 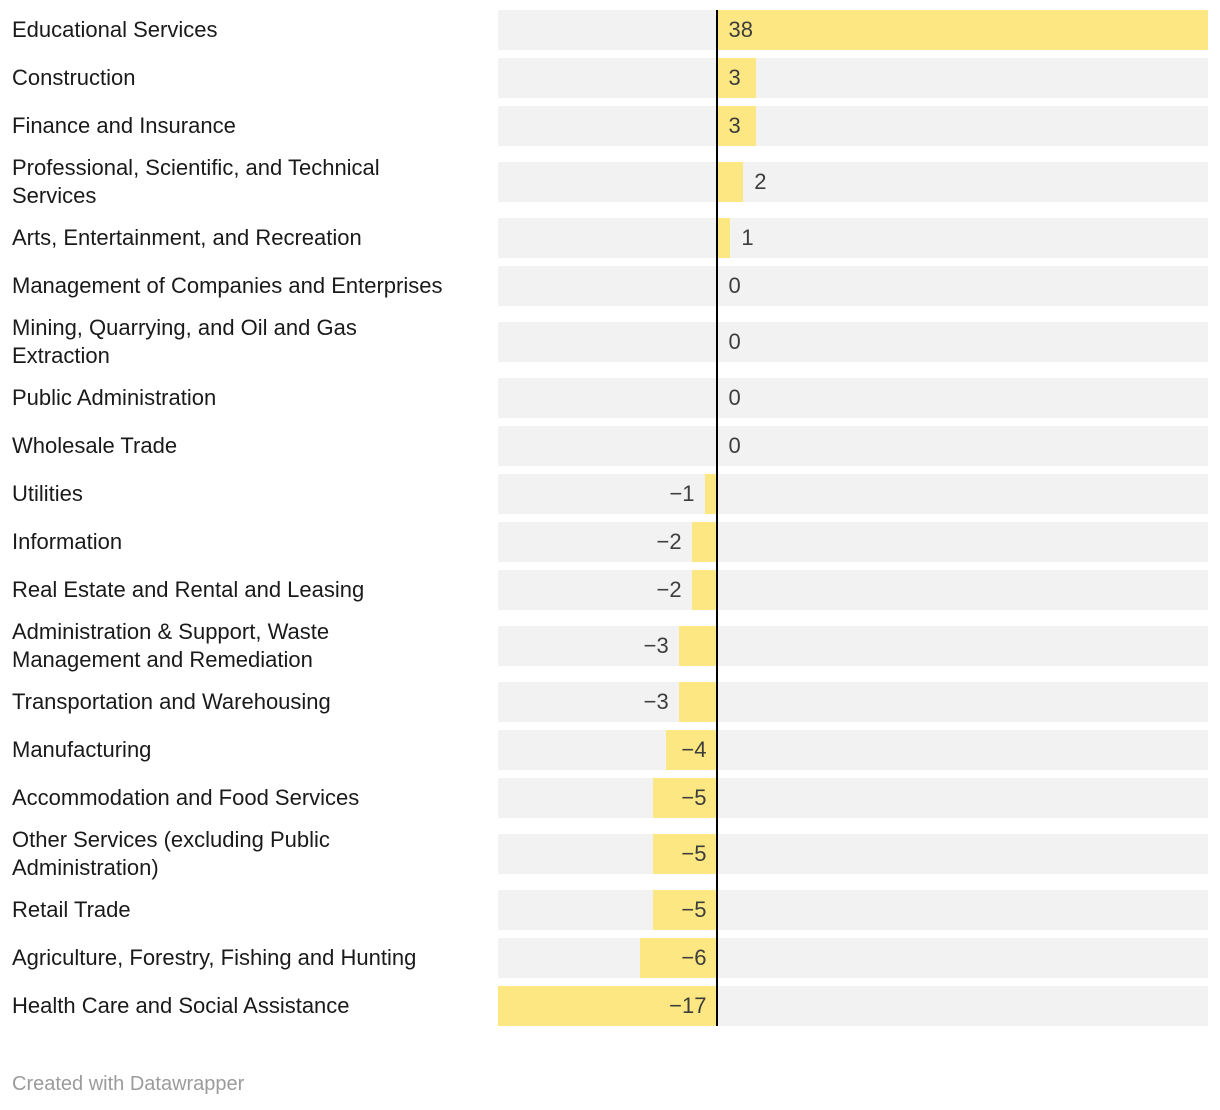 I want to click on chart-row: Arts, Entertainment, and Recreation 1, so click(x=610, y=238).